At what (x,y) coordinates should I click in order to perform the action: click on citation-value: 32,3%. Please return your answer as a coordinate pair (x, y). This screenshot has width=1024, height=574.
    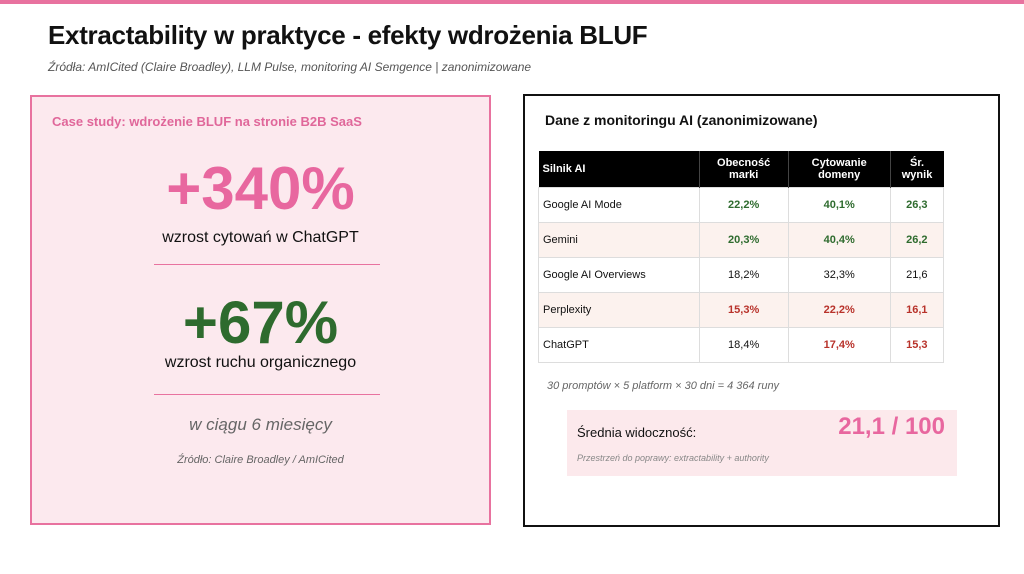
    Looking at the image, I should click on (839, 275).